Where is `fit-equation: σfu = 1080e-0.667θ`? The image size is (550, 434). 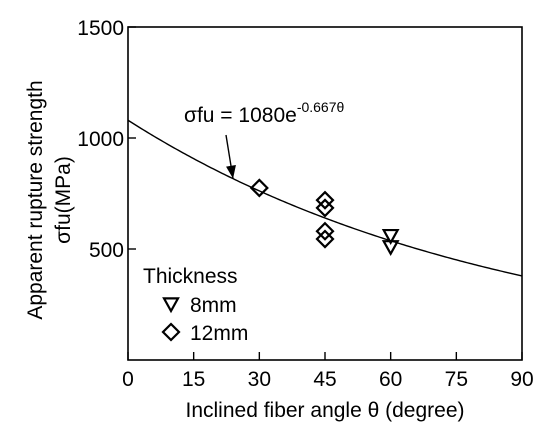 fit-equation: σfu = 1080e-0.667θ is located at coordinates (264, 113).